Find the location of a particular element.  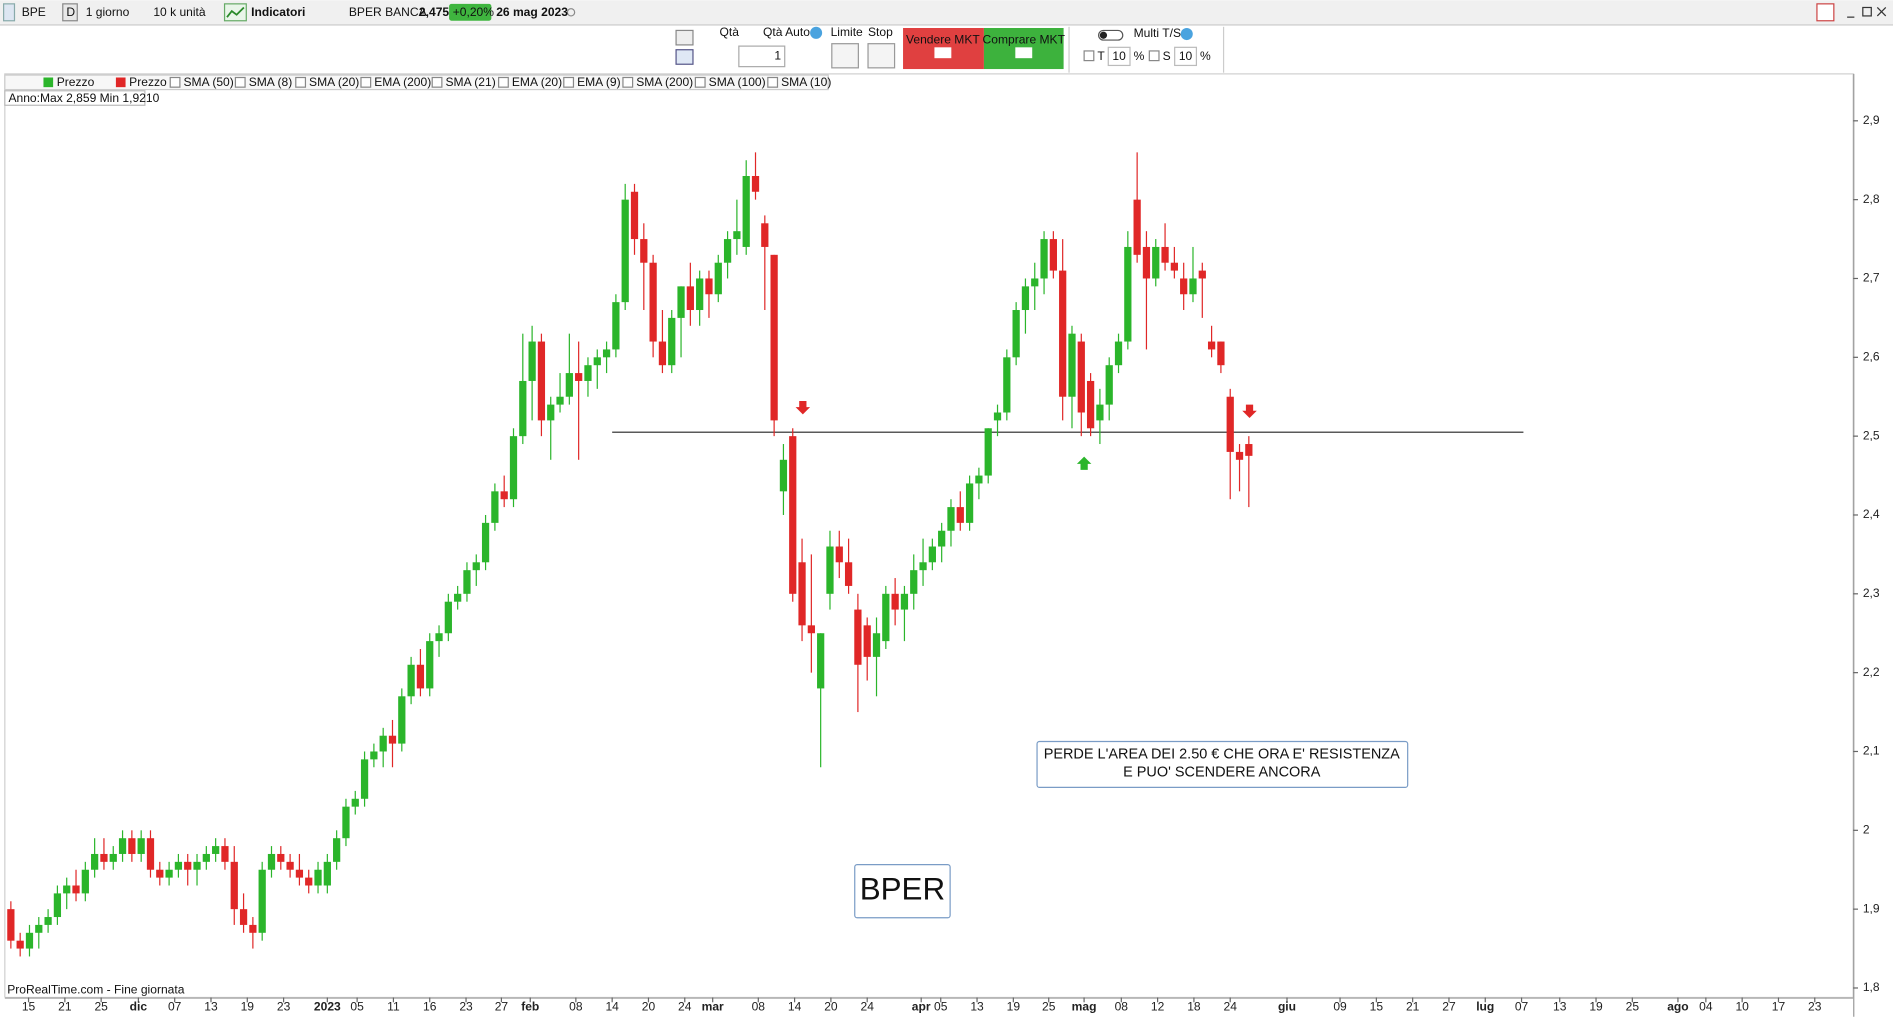

annotation-box is located at coordinates (1222, 764).